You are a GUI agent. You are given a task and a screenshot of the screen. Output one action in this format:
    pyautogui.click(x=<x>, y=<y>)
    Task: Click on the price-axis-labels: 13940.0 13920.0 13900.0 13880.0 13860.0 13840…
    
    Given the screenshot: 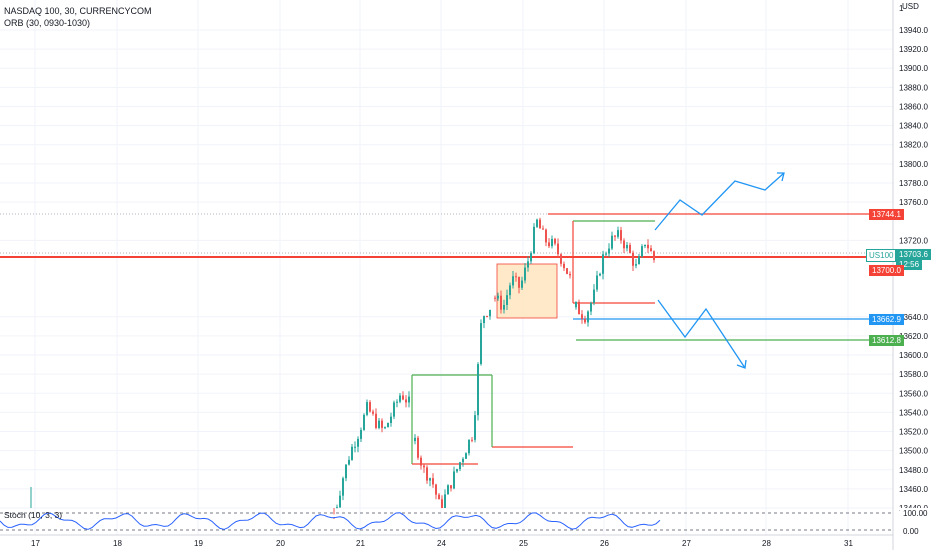 What is the action you would take?
    pyautogui.click(x=913, y=258)
    